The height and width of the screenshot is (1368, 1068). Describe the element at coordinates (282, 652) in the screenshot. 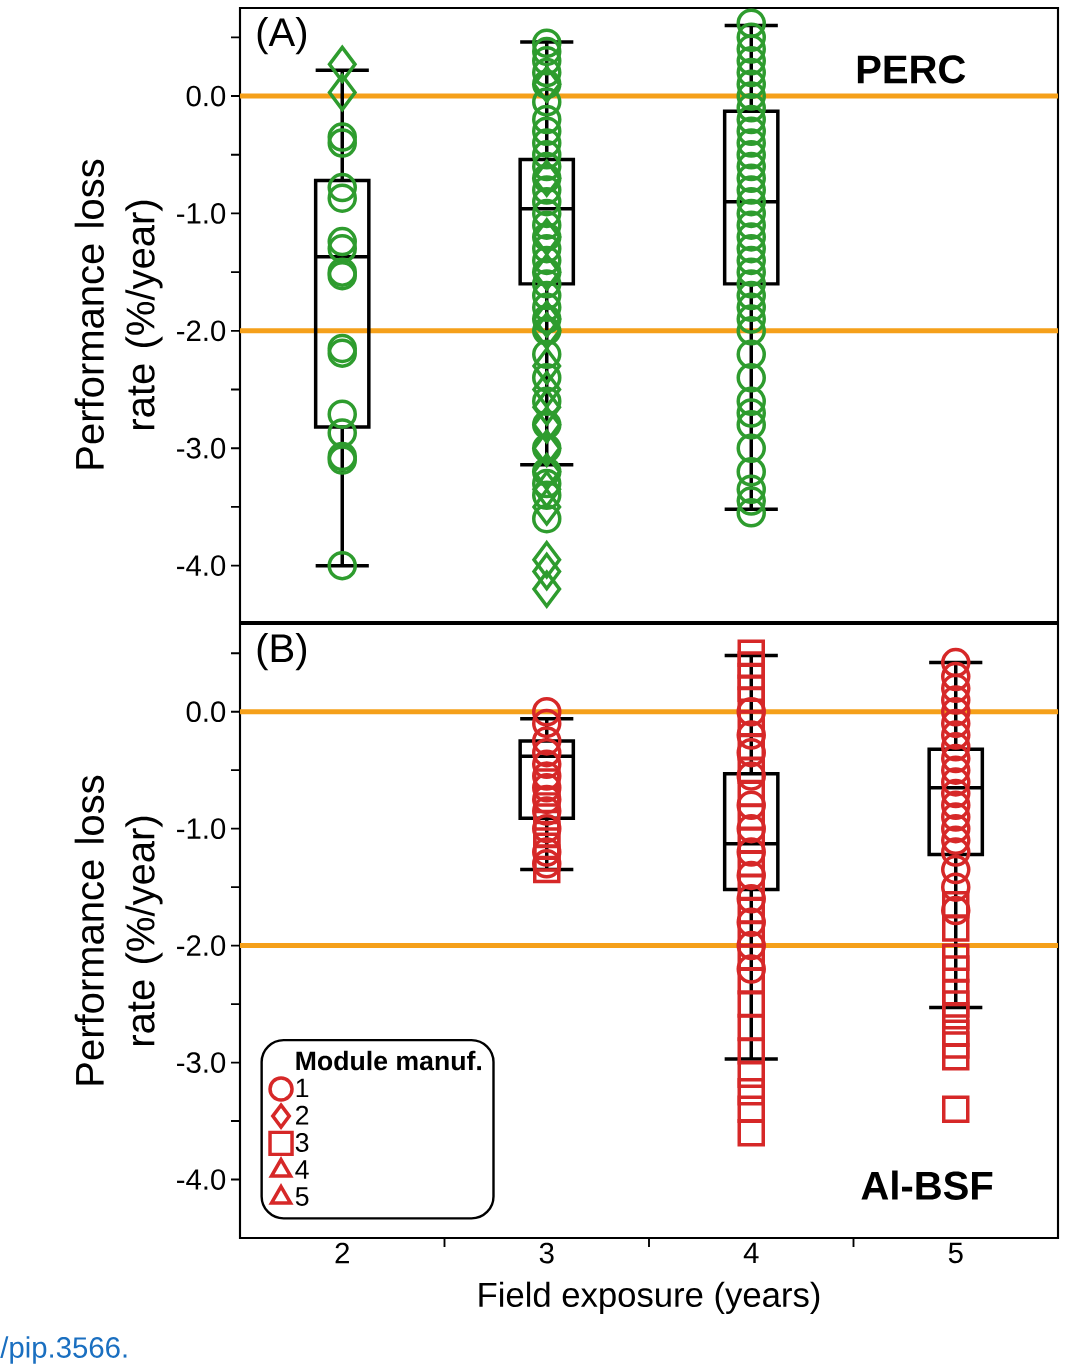

I see `annotation: (B)` at that location.